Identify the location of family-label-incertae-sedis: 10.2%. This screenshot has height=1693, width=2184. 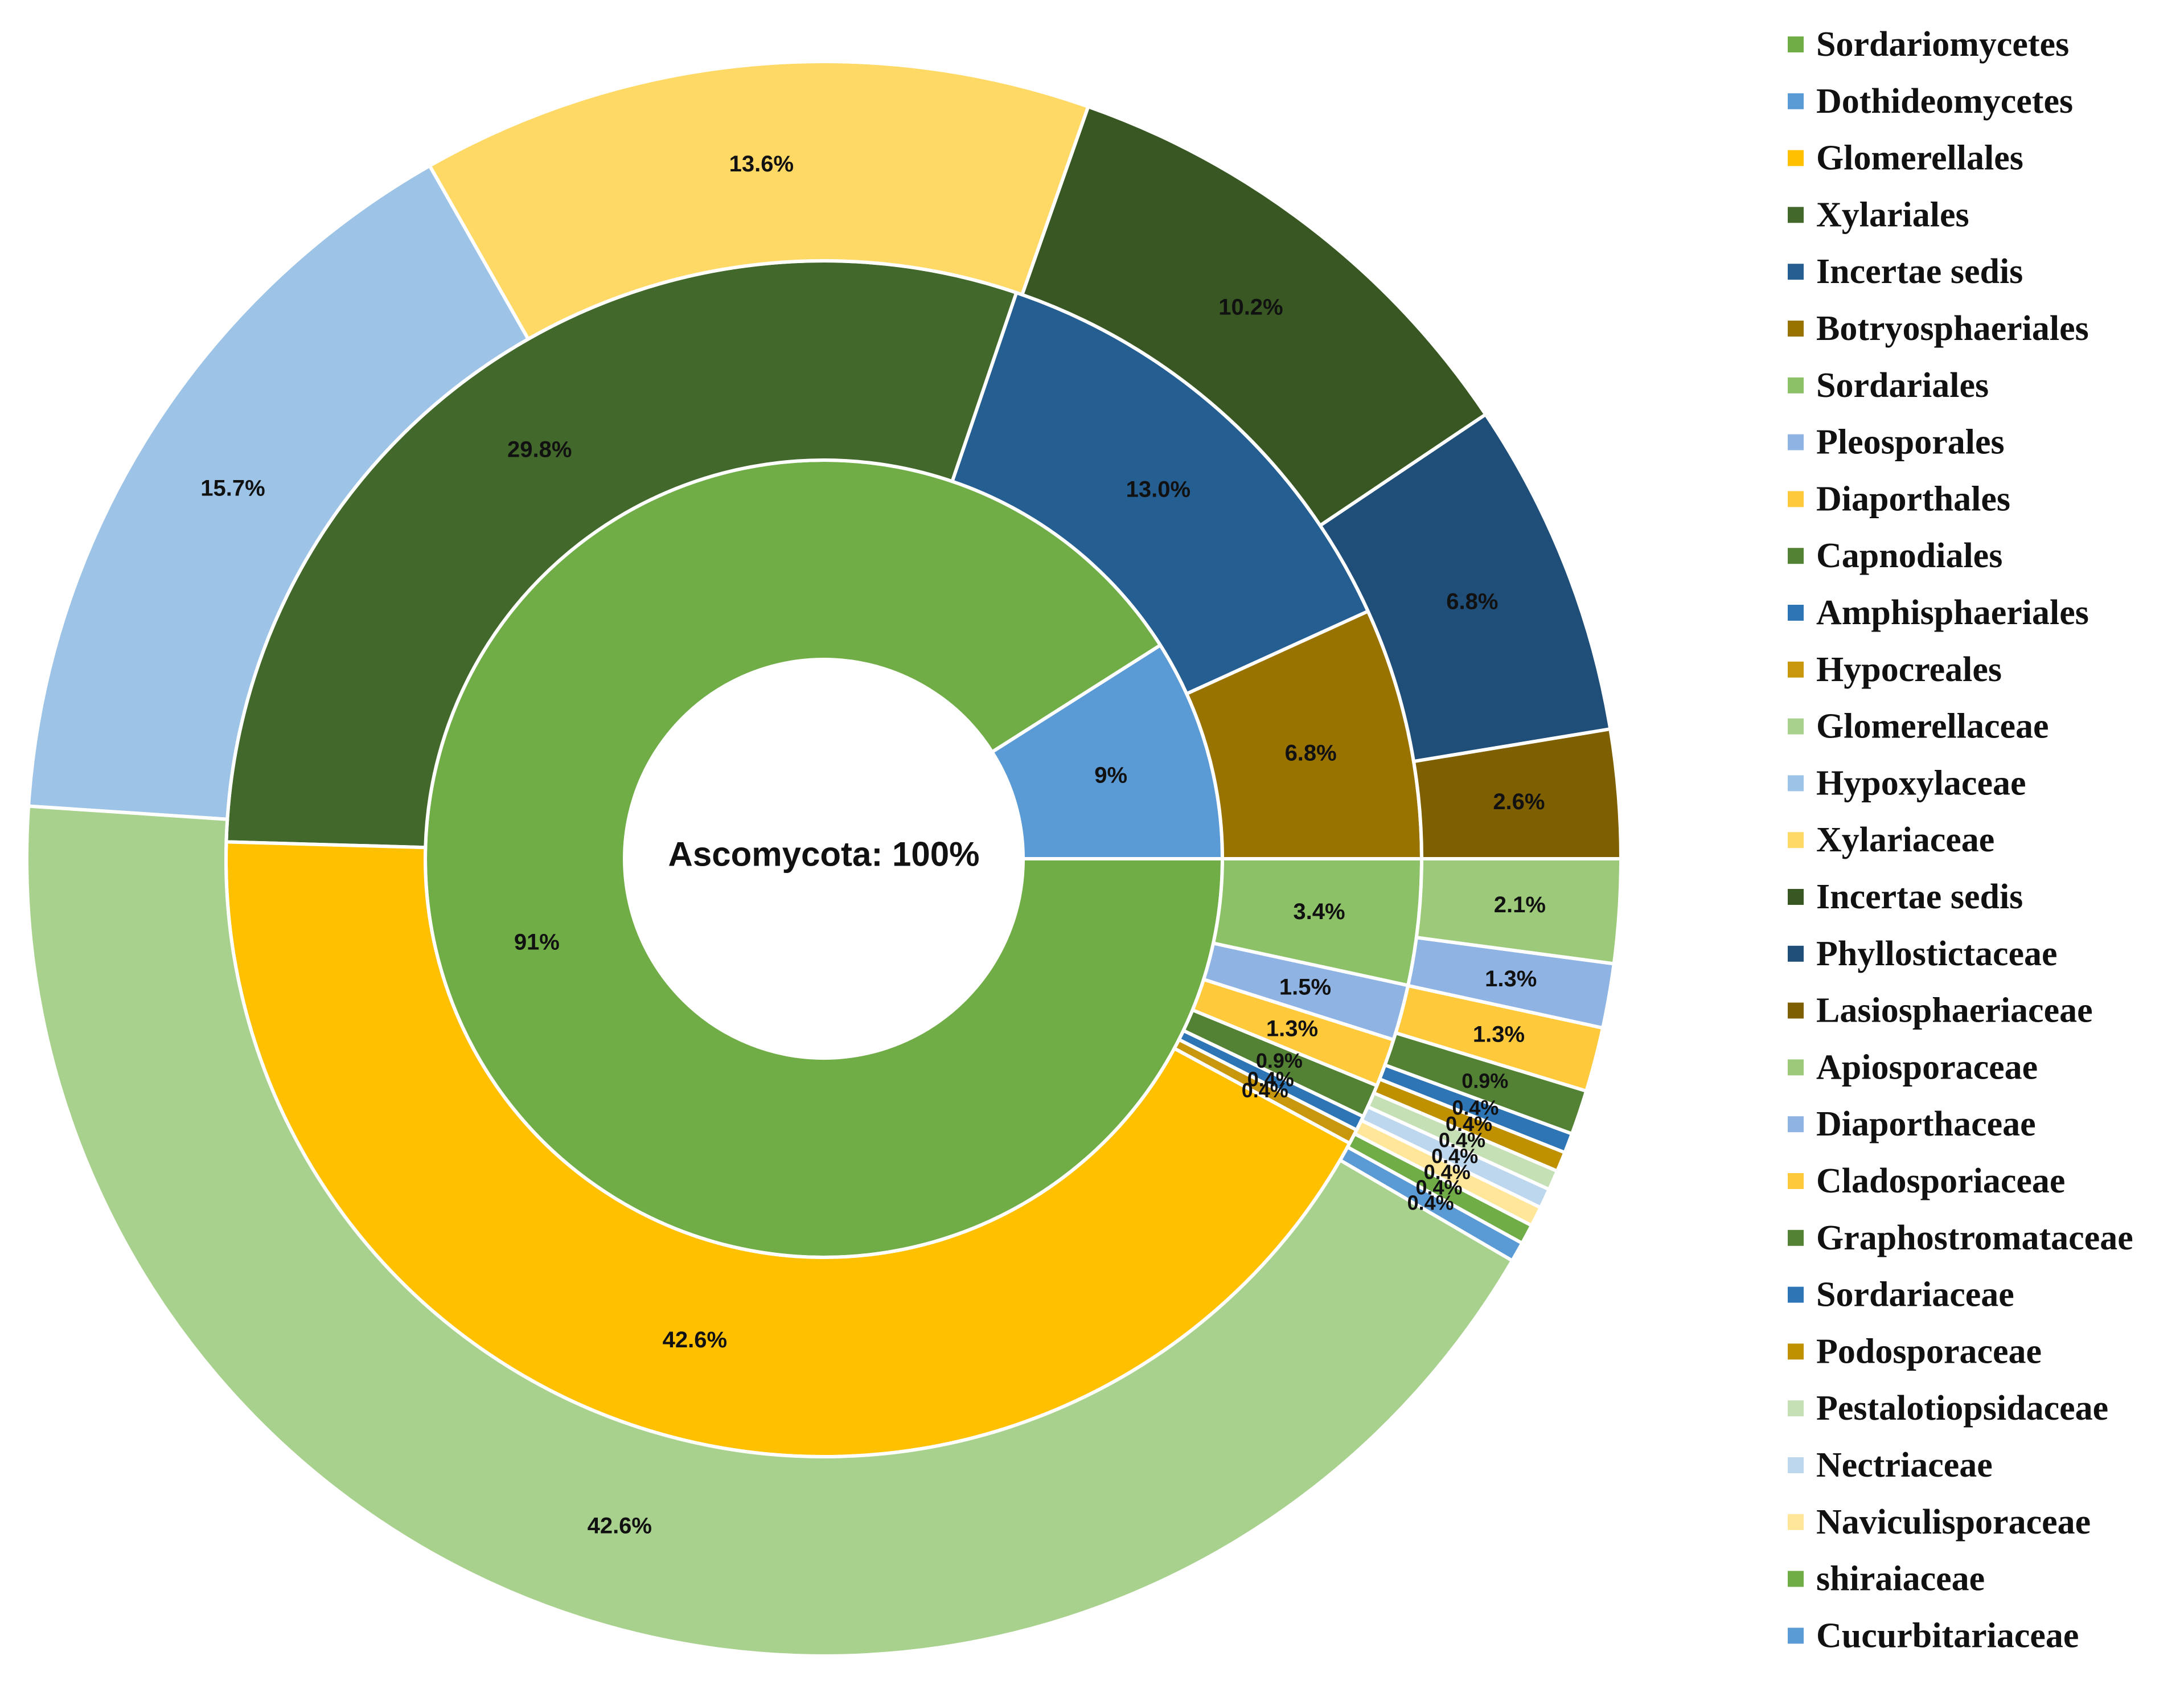
(1250, 306).